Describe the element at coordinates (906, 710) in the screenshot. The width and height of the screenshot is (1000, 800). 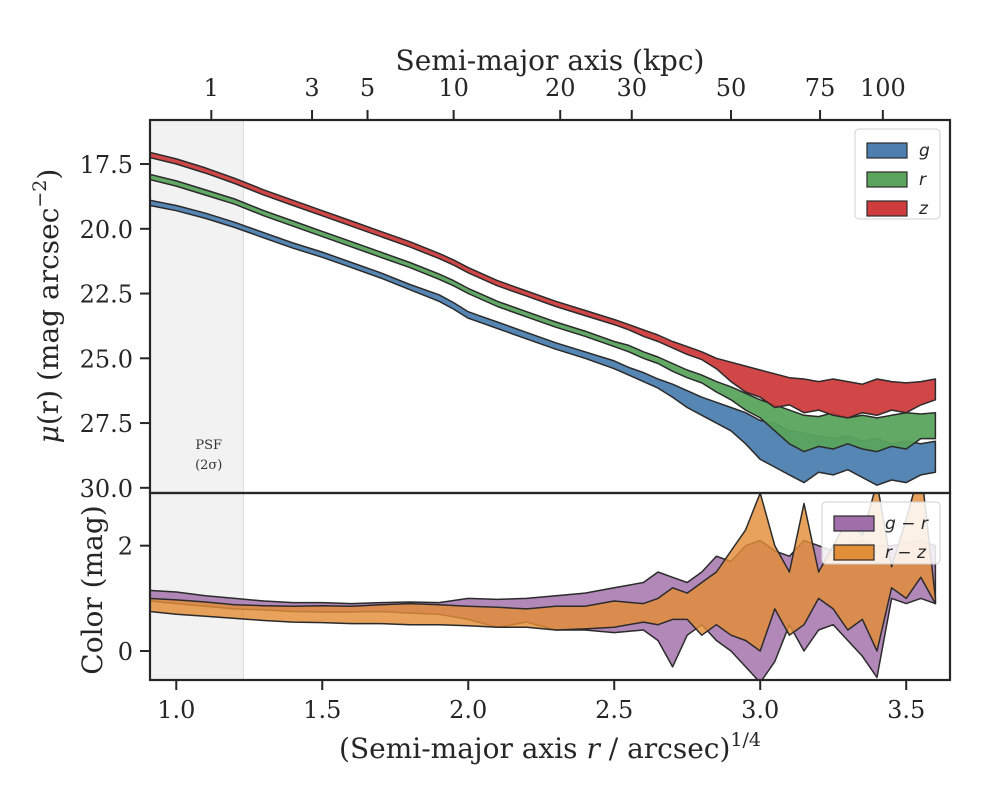
I see `x-tick-label: 3.5` at that location.